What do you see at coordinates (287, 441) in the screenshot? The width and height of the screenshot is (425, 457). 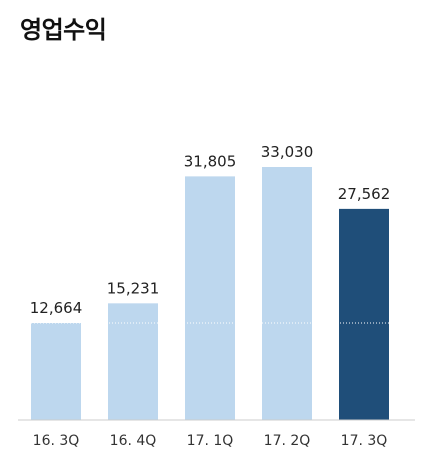 I see `x-tick-label: 17. 2Q` at bounding box center [287, 441].